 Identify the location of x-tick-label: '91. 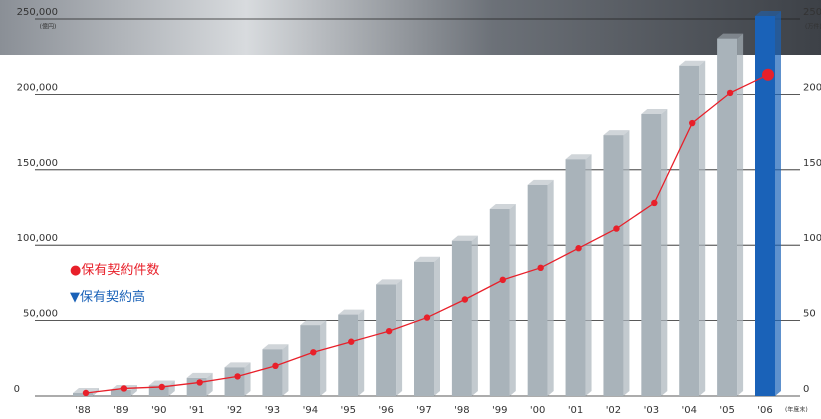
(196, 410).